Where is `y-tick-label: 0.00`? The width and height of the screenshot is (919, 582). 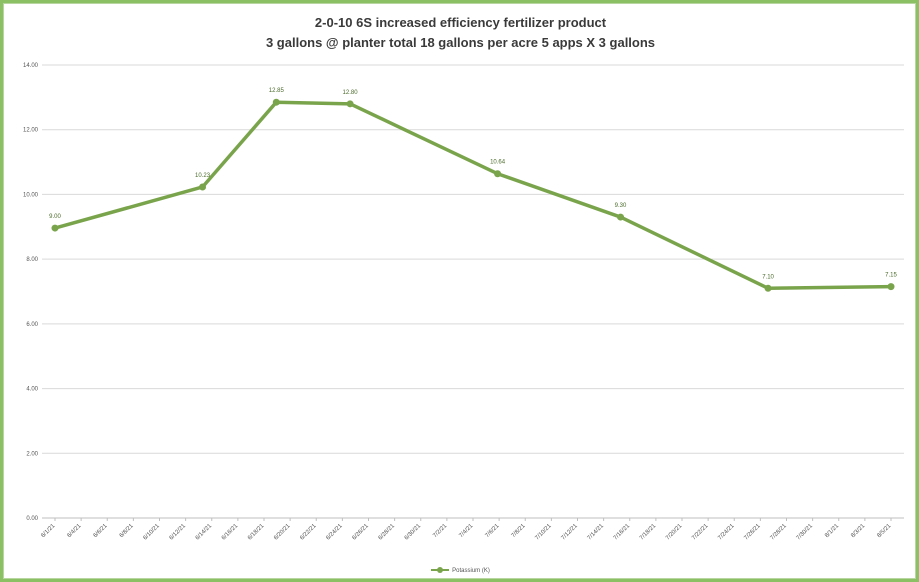 y-tick-label: 0.00 is located at coordinates (32, 519).